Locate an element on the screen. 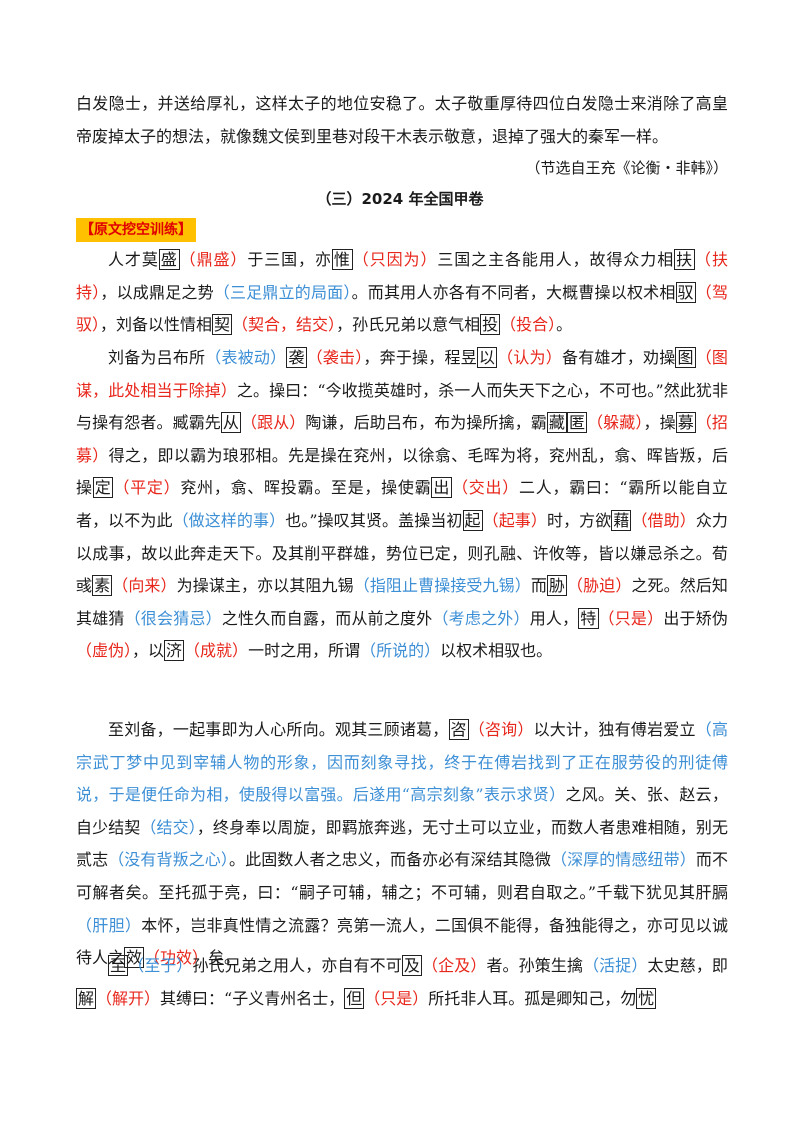  text-run: 也。”操叹其贤。盖操当初 is located at coordinates (374, 520).